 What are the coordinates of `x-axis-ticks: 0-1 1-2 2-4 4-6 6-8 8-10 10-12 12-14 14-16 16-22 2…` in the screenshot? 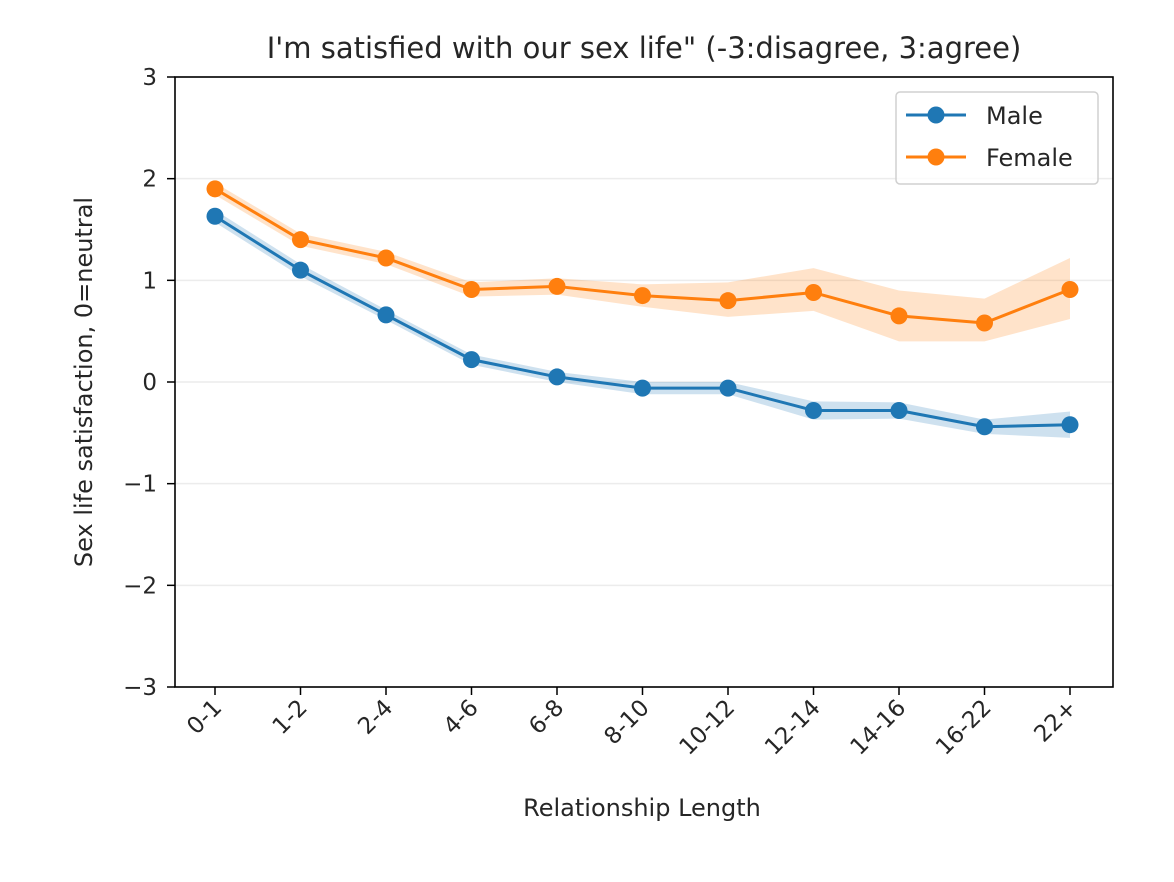 It's located at (632, 724).